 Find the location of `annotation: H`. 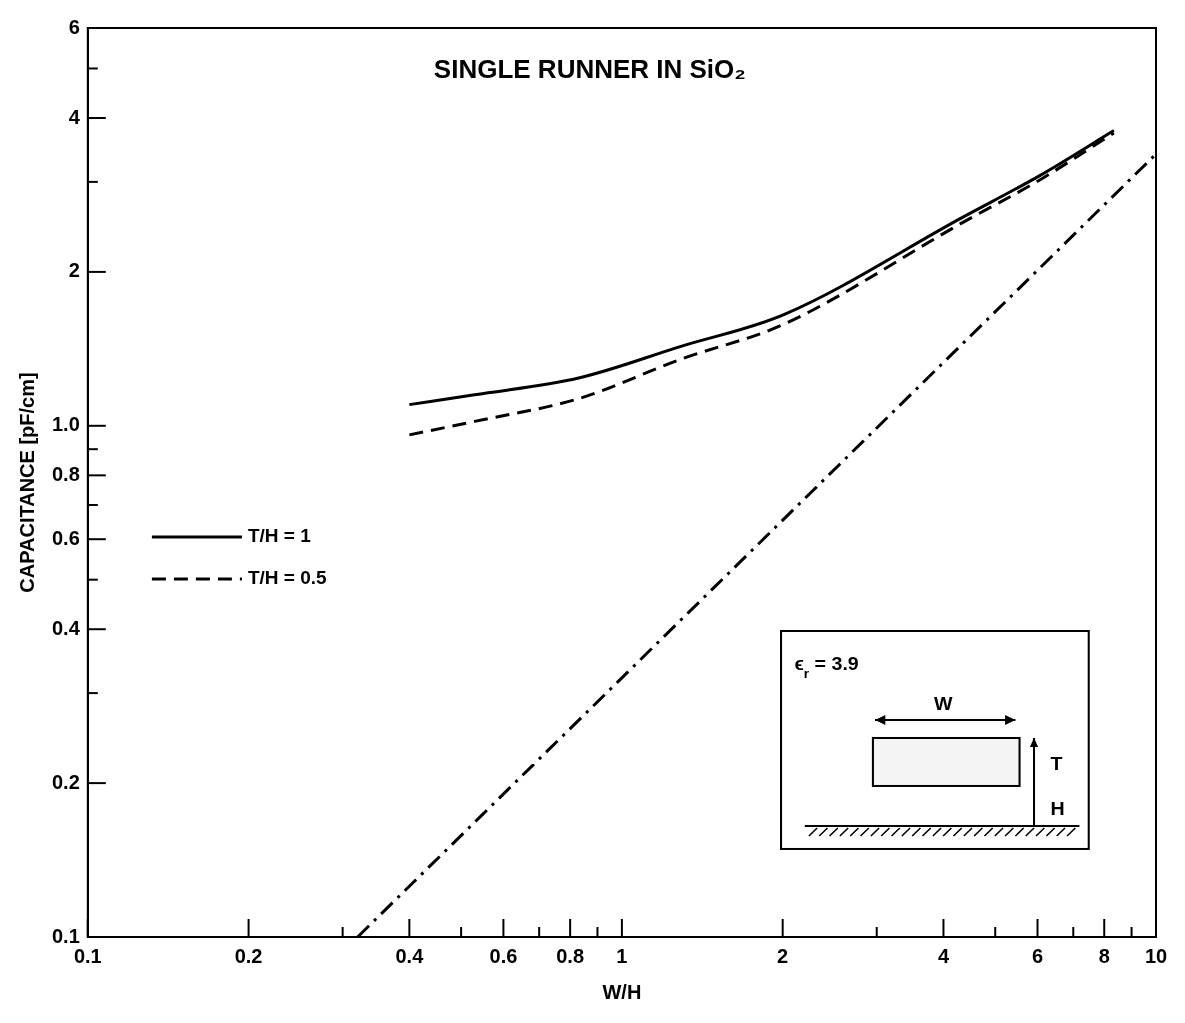

annotation: H is located at coordinates (1057, 808).